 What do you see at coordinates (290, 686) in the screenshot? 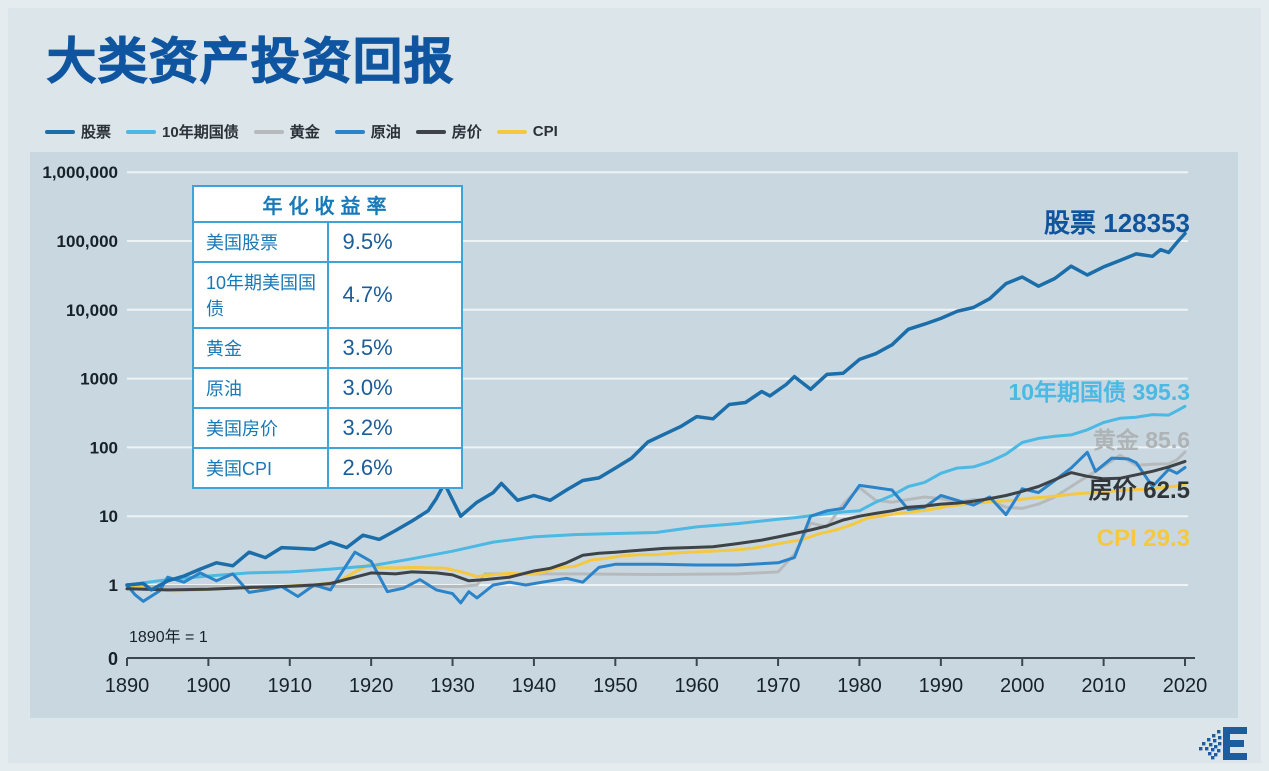
I see `x-axis-tick-label: 1910` at bounding box center [290, 686].